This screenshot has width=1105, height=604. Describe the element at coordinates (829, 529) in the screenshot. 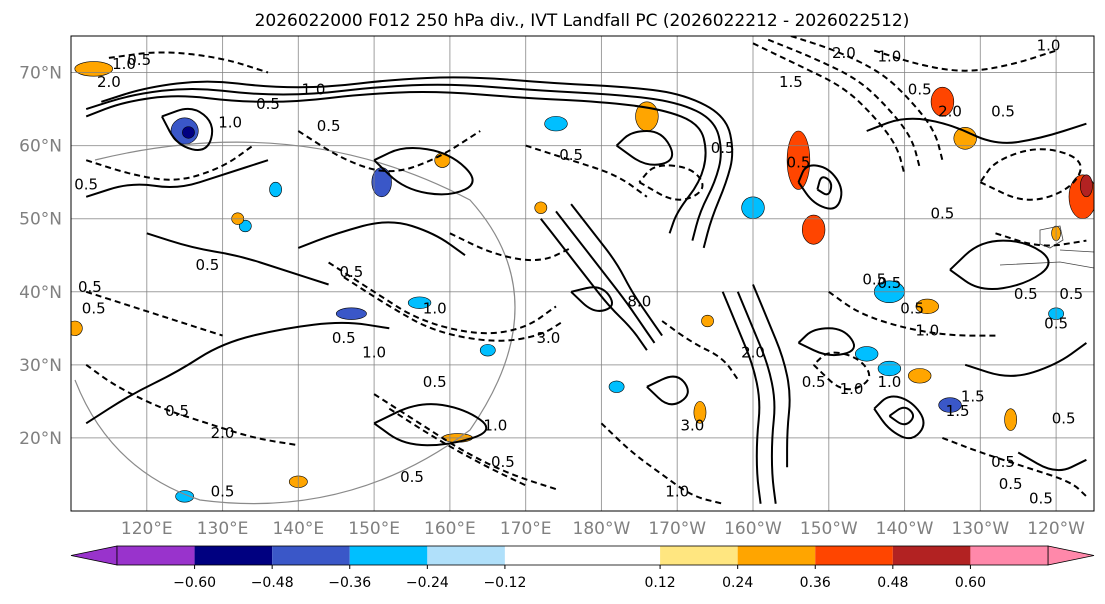

I see `lon-label: 150°W` at that location.